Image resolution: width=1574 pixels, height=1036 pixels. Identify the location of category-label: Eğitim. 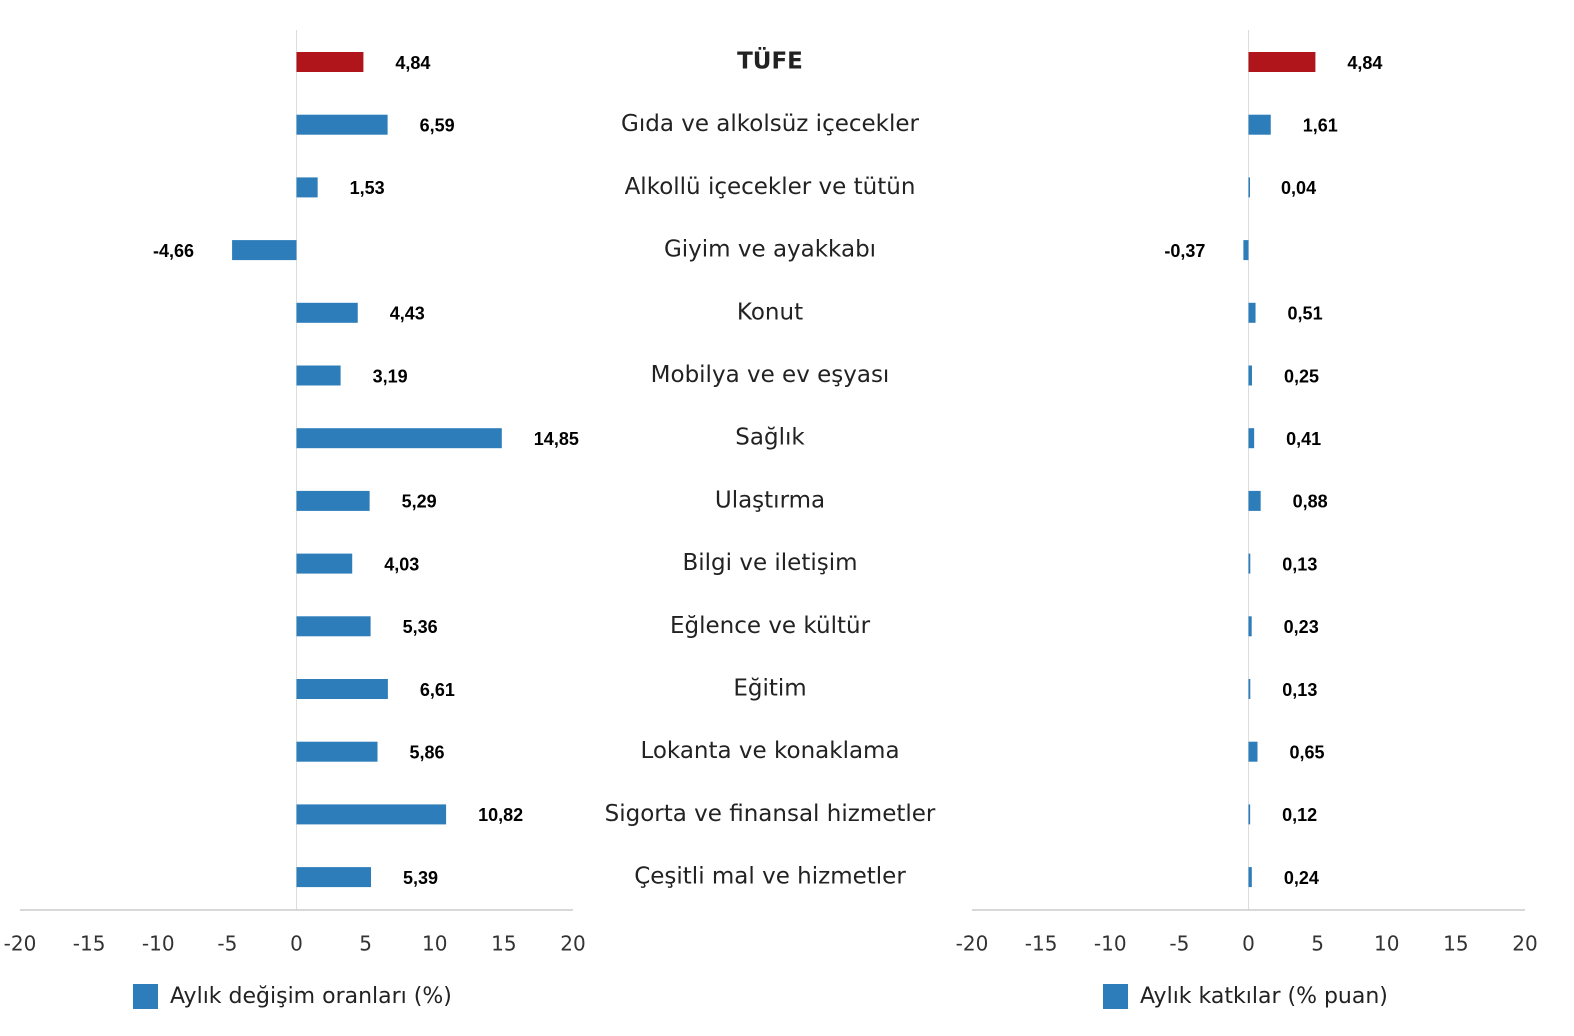
(769, 689).